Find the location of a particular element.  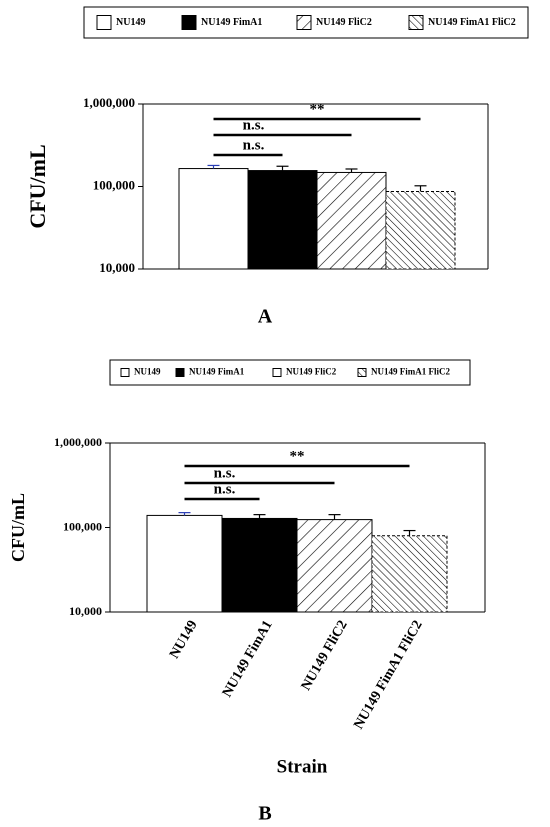

x-tick-label: NU149 FimA1 is located at coordinates (248, 659).